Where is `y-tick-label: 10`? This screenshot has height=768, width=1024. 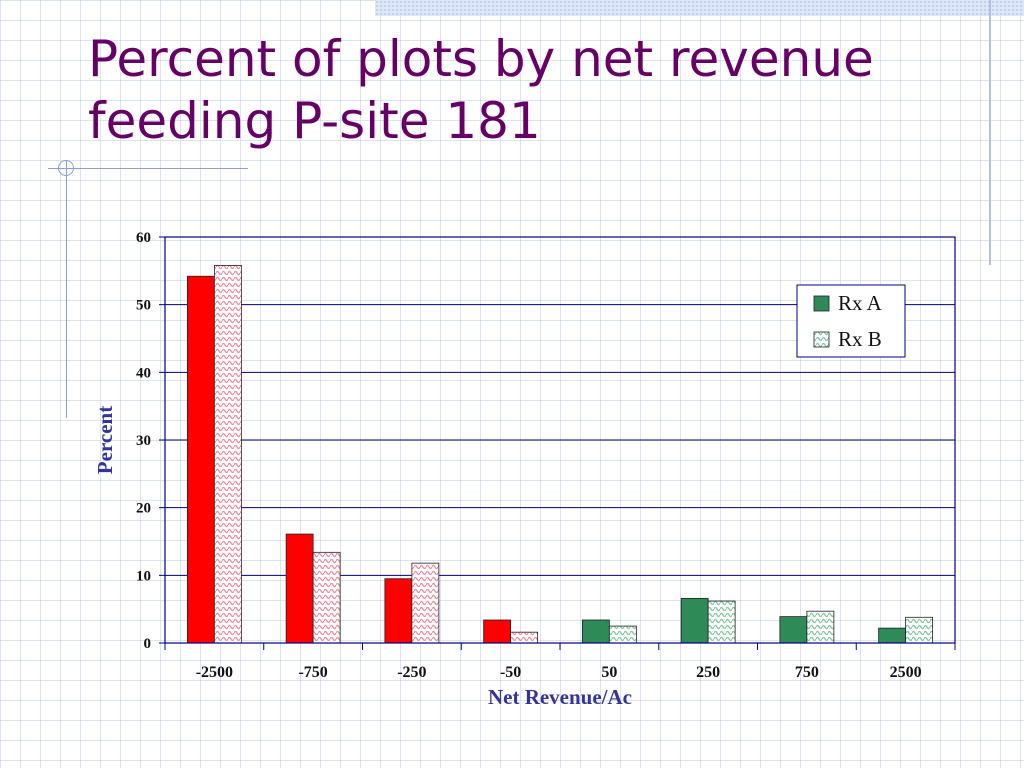 y-tick-label: 10 is located at coordinates (143, 576).